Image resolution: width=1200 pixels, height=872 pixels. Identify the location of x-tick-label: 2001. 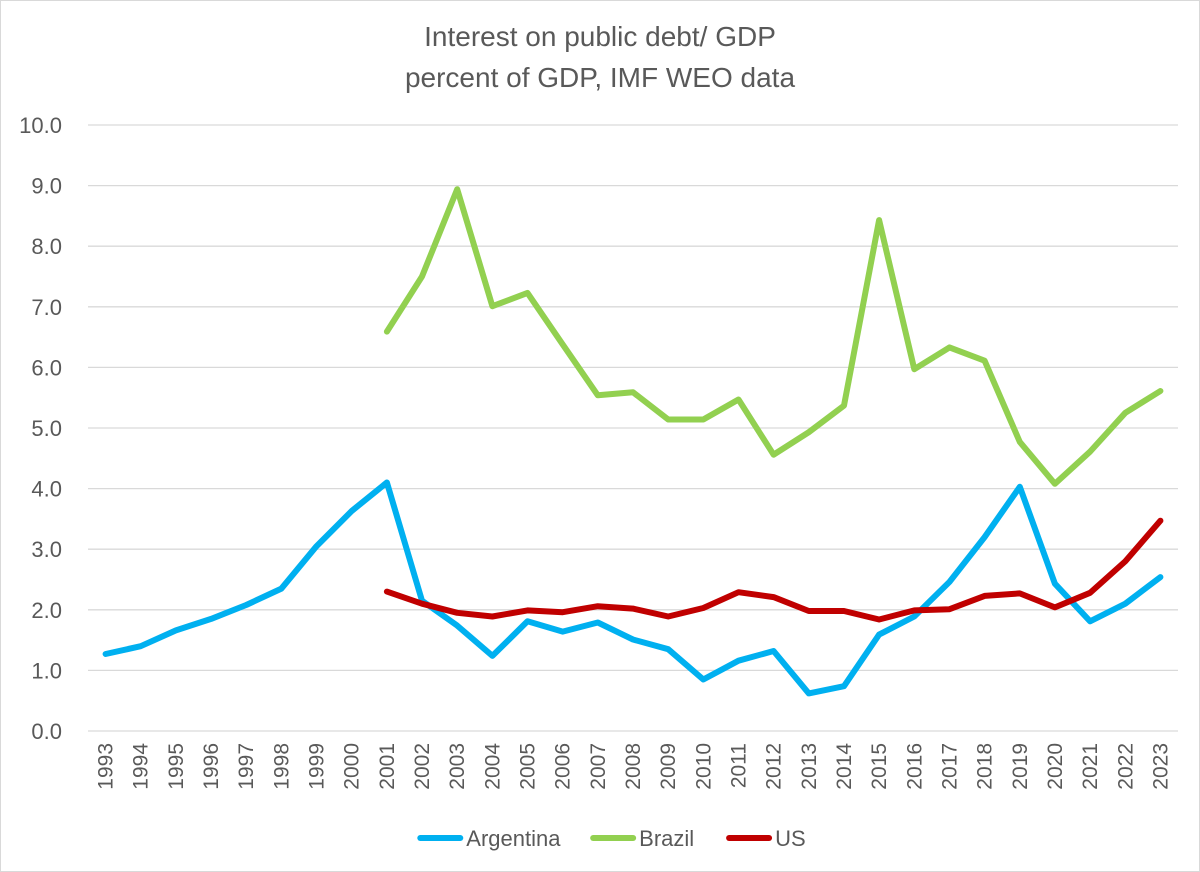
(387, 766).